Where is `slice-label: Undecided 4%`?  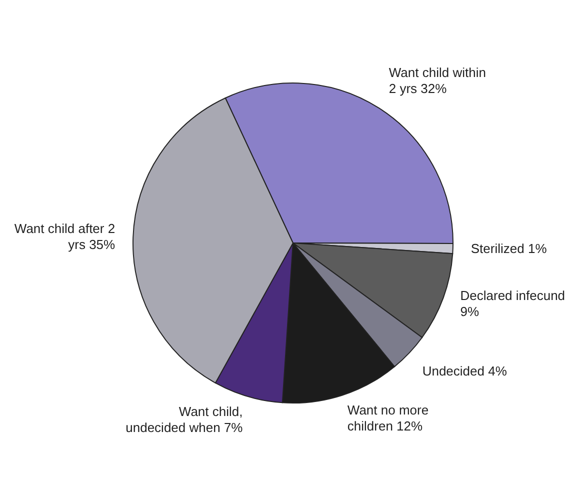 slice-label: Undecided 4% is located at coordinates (465, 370).